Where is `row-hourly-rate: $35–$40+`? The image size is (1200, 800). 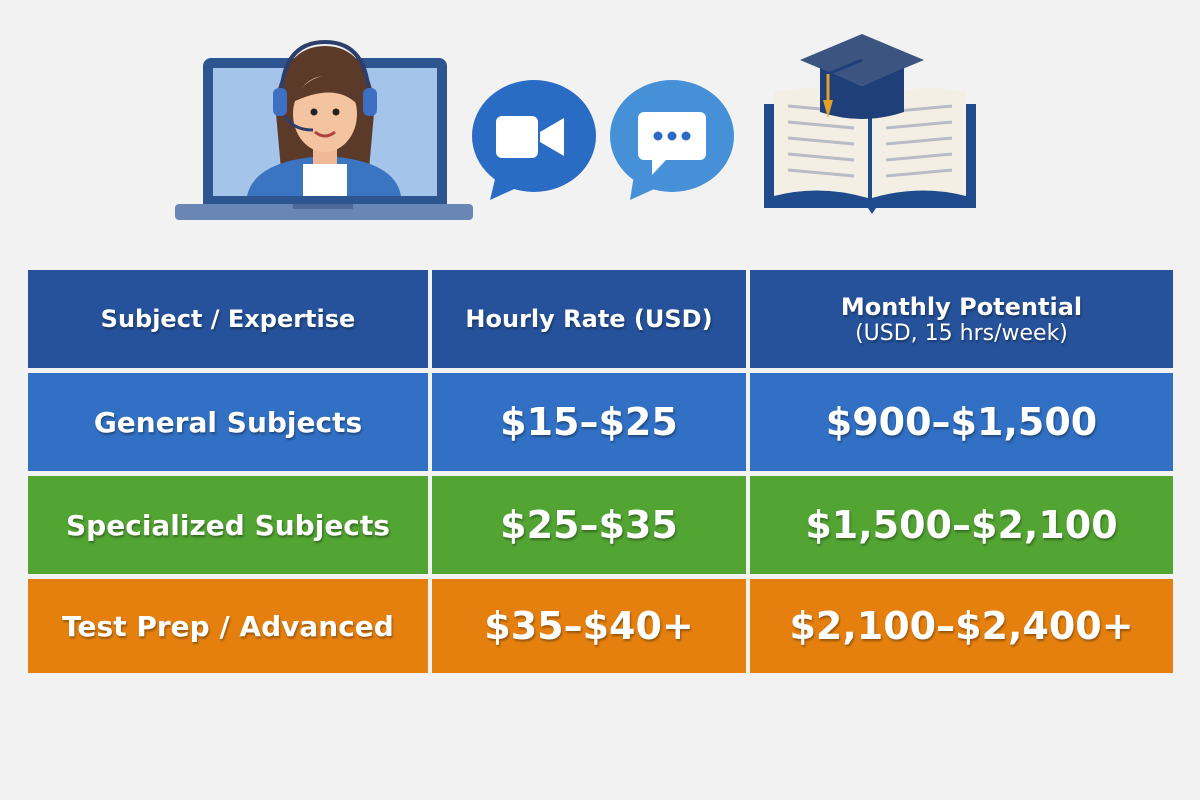 row-hourly-rate: $35–$40+ is located at coordinates (589, 626).